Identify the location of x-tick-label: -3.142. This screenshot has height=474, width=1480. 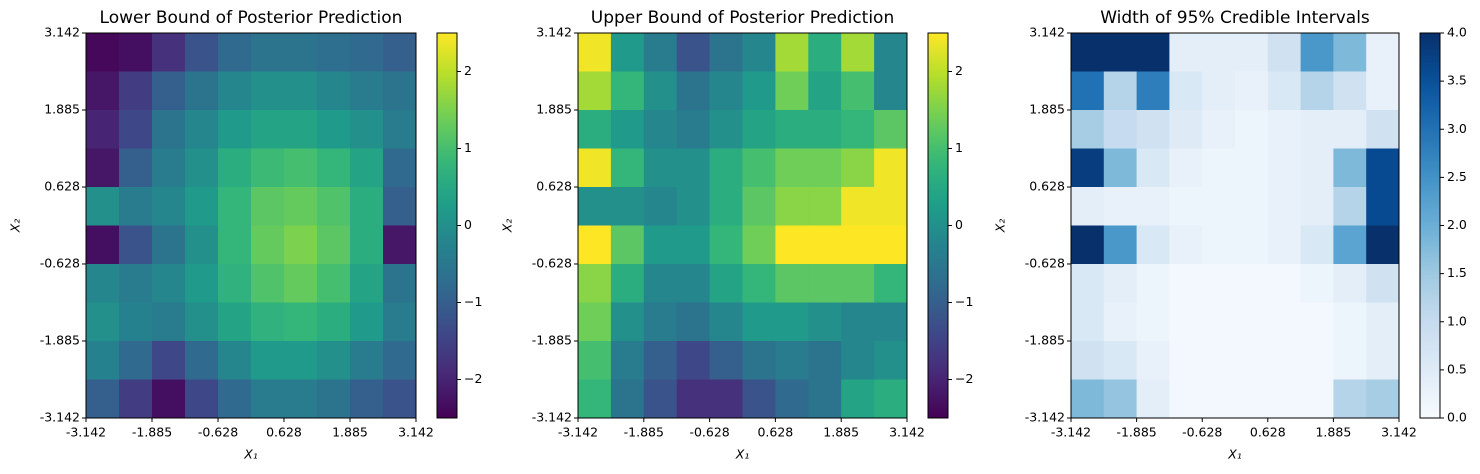
(86, 432).